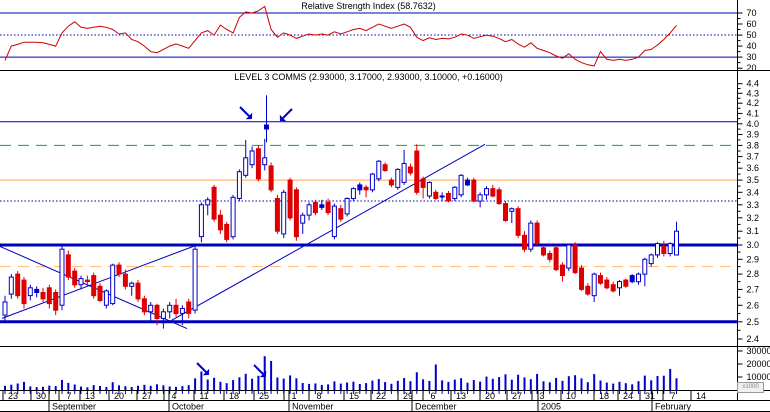  Describe the element at coordinates (369, 36) in the screenshot. I see `rsi-panel` at that location.